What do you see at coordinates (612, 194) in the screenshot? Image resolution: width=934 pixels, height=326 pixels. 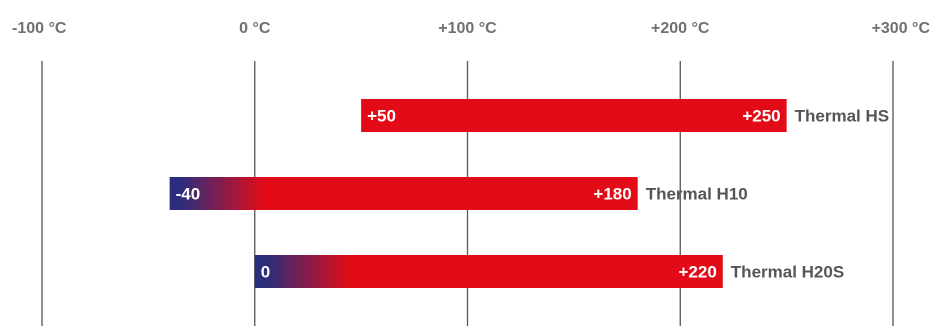 I see `bar-max-label: +180` at bounding box center [612, 194].